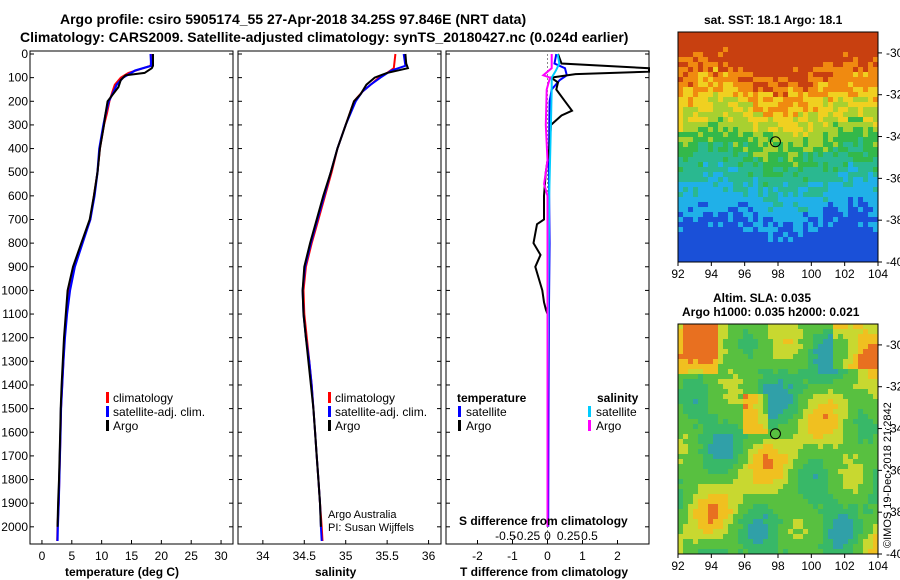 Image resolution: width=900 pixels, height=580 pixels. What do you see at coordinates (778, 147) in the screenshot?
I see `sst-heatmap` at bounding box center [778, 147].